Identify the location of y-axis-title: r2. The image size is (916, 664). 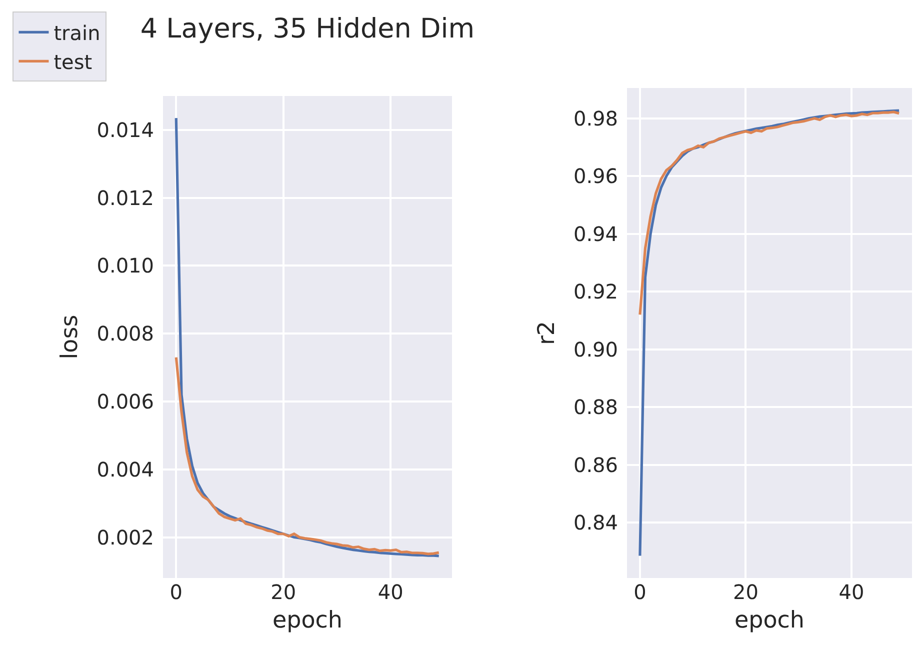
(547, 333).